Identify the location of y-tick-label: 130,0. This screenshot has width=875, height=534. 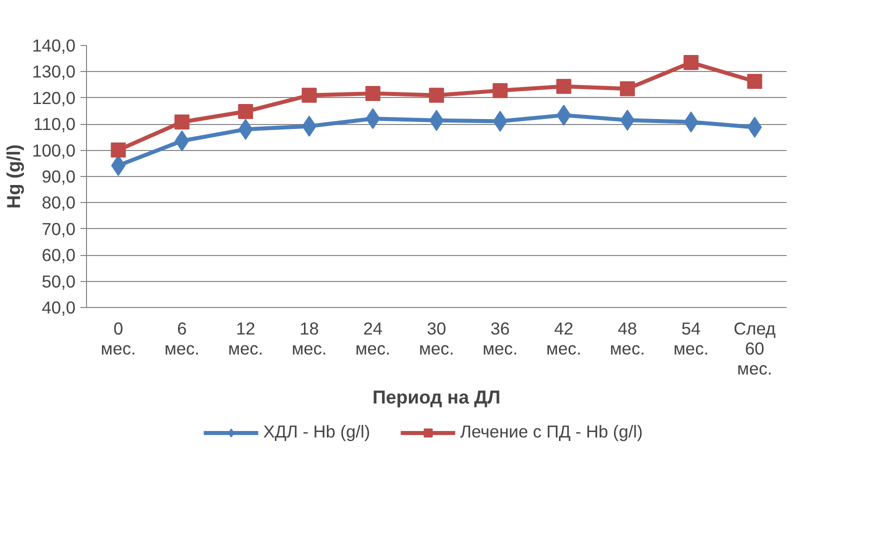
(54, 72).